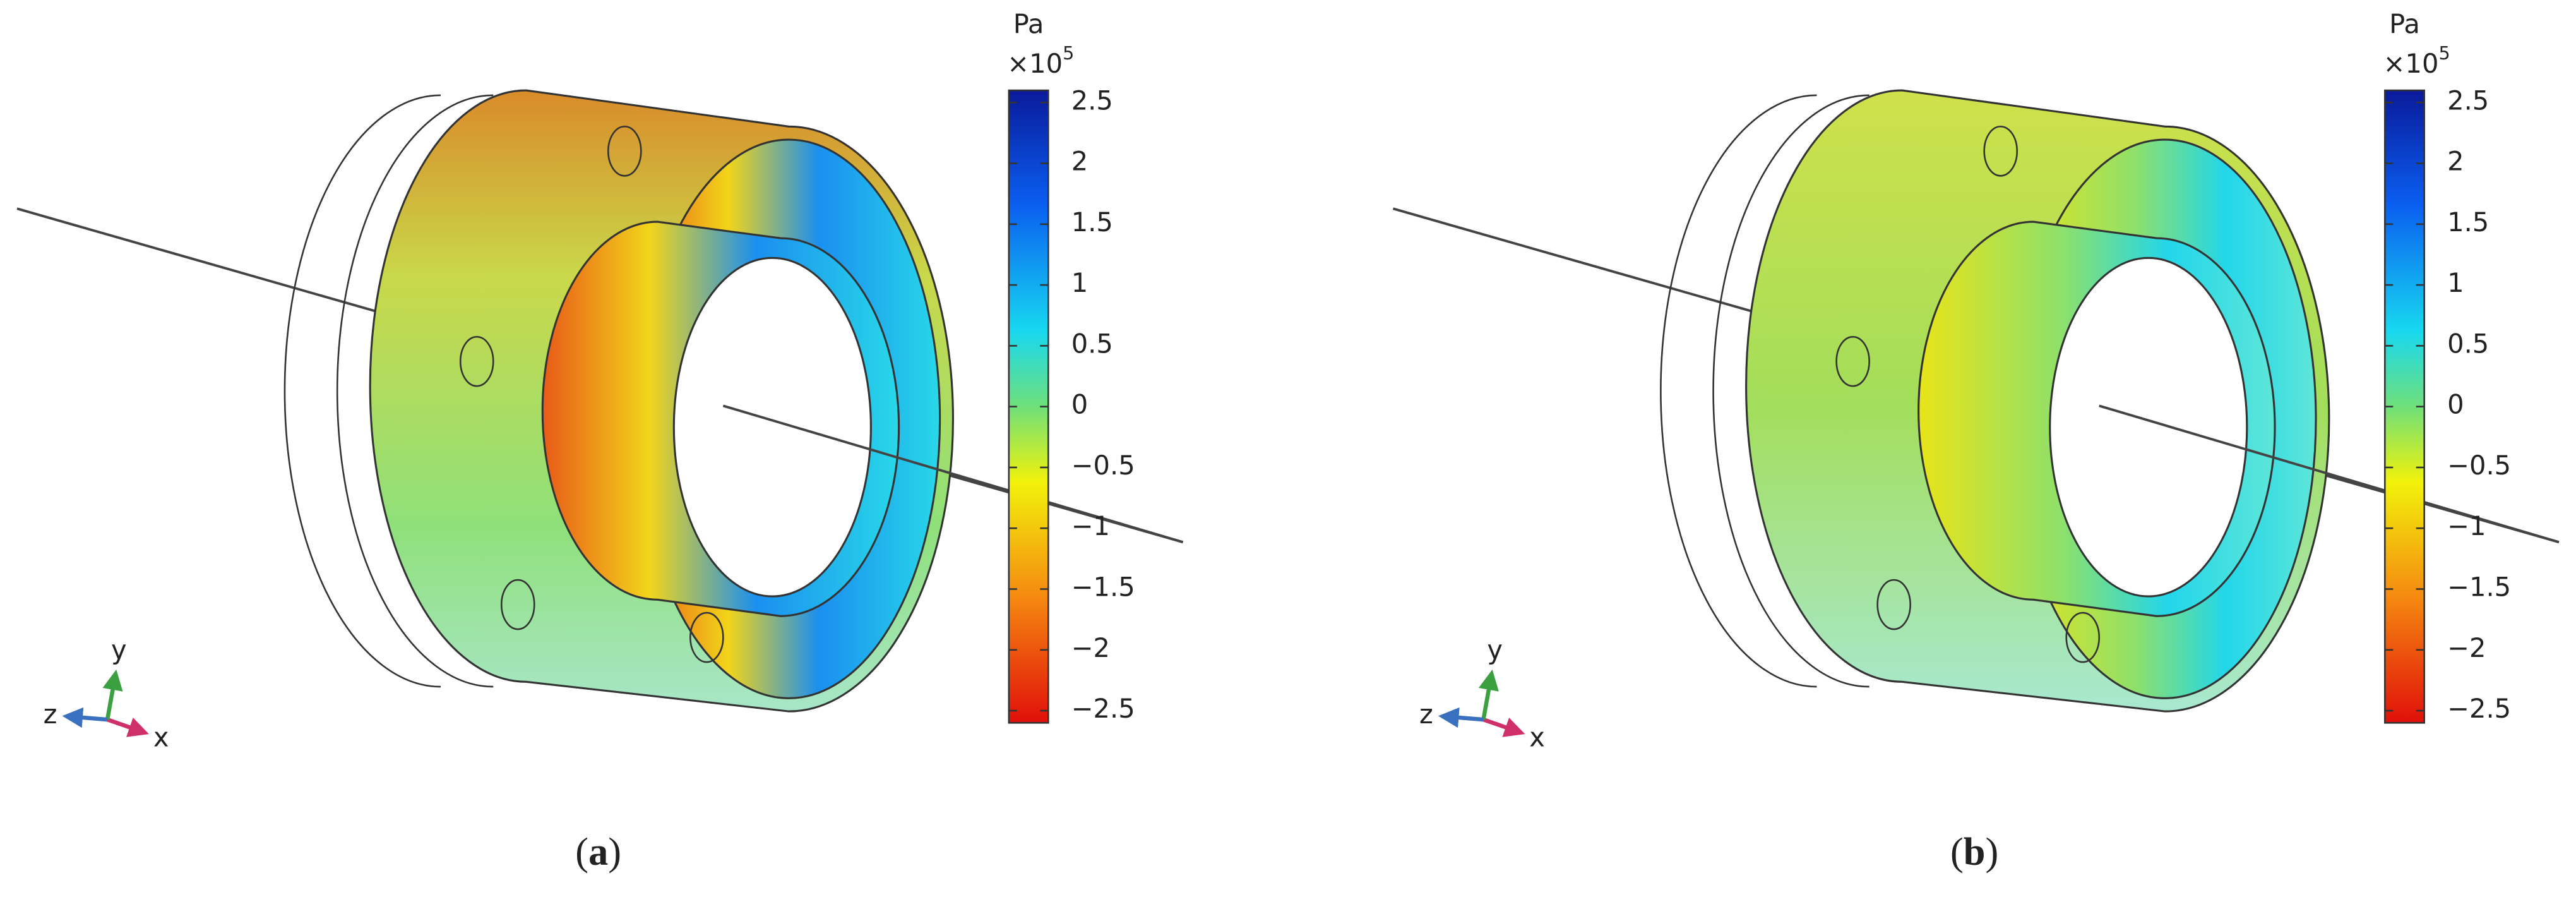 This screenshot has width=2576, height=897. I want to click on caption: (a), so click(598, 852).